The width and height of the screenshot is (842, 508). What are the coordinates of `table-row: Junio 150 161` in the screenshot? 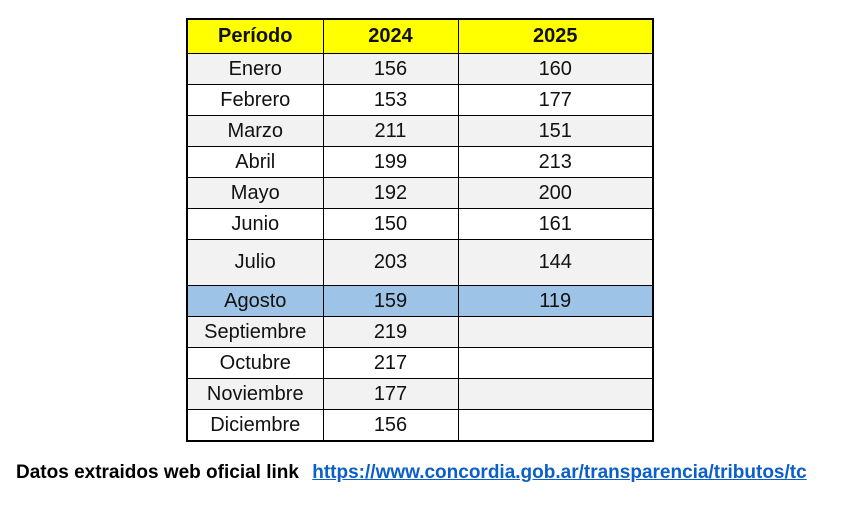 It's located at (420, 224).